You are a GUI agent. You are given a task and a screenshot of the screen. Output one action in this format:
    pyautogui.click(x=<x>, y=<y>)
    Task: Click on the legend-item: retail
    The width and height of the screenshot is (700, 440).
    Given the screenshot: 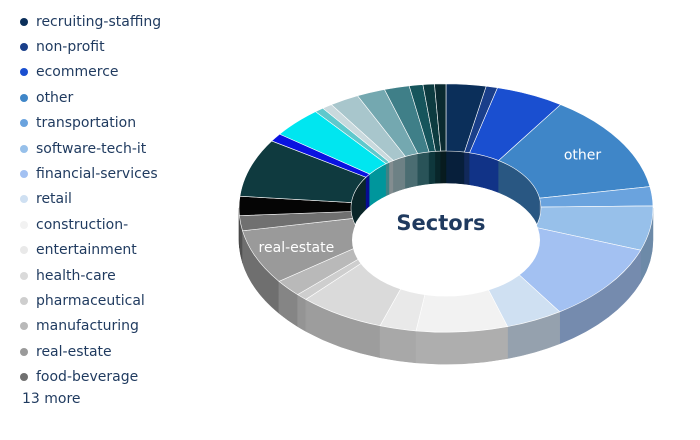 What is the action you would take?
    pyautogui.click(x=90, y=199)
    